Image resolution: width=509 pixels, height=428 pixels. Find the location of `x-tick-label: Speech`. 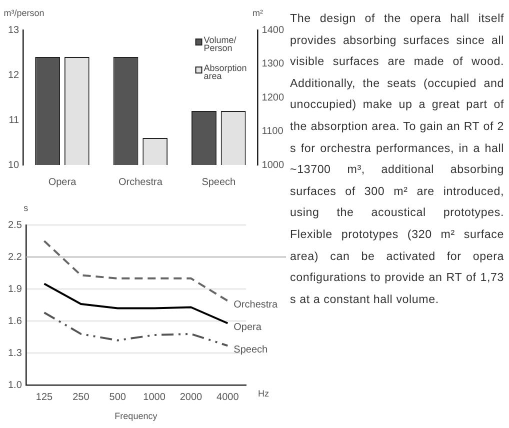

x-tick-label: Speech is located at coordinates (219, 182).